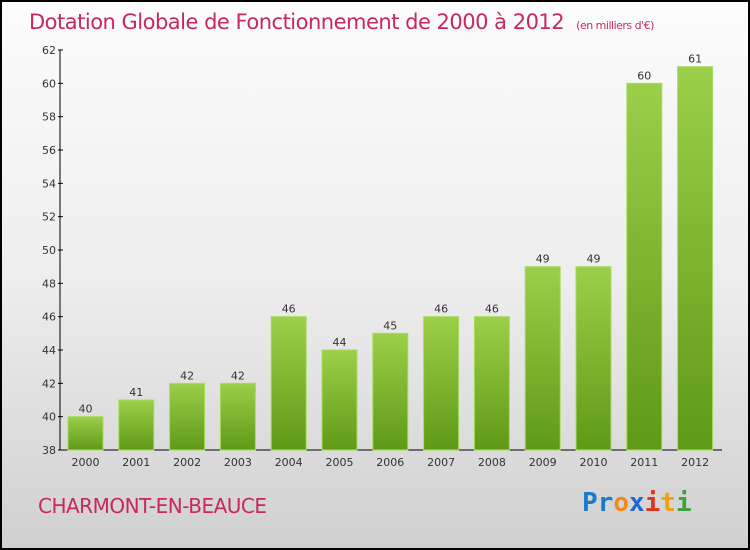 The height and width of the screenshot is (550, 750). I want to click on y-tick-label: 52, so click(49, 217).